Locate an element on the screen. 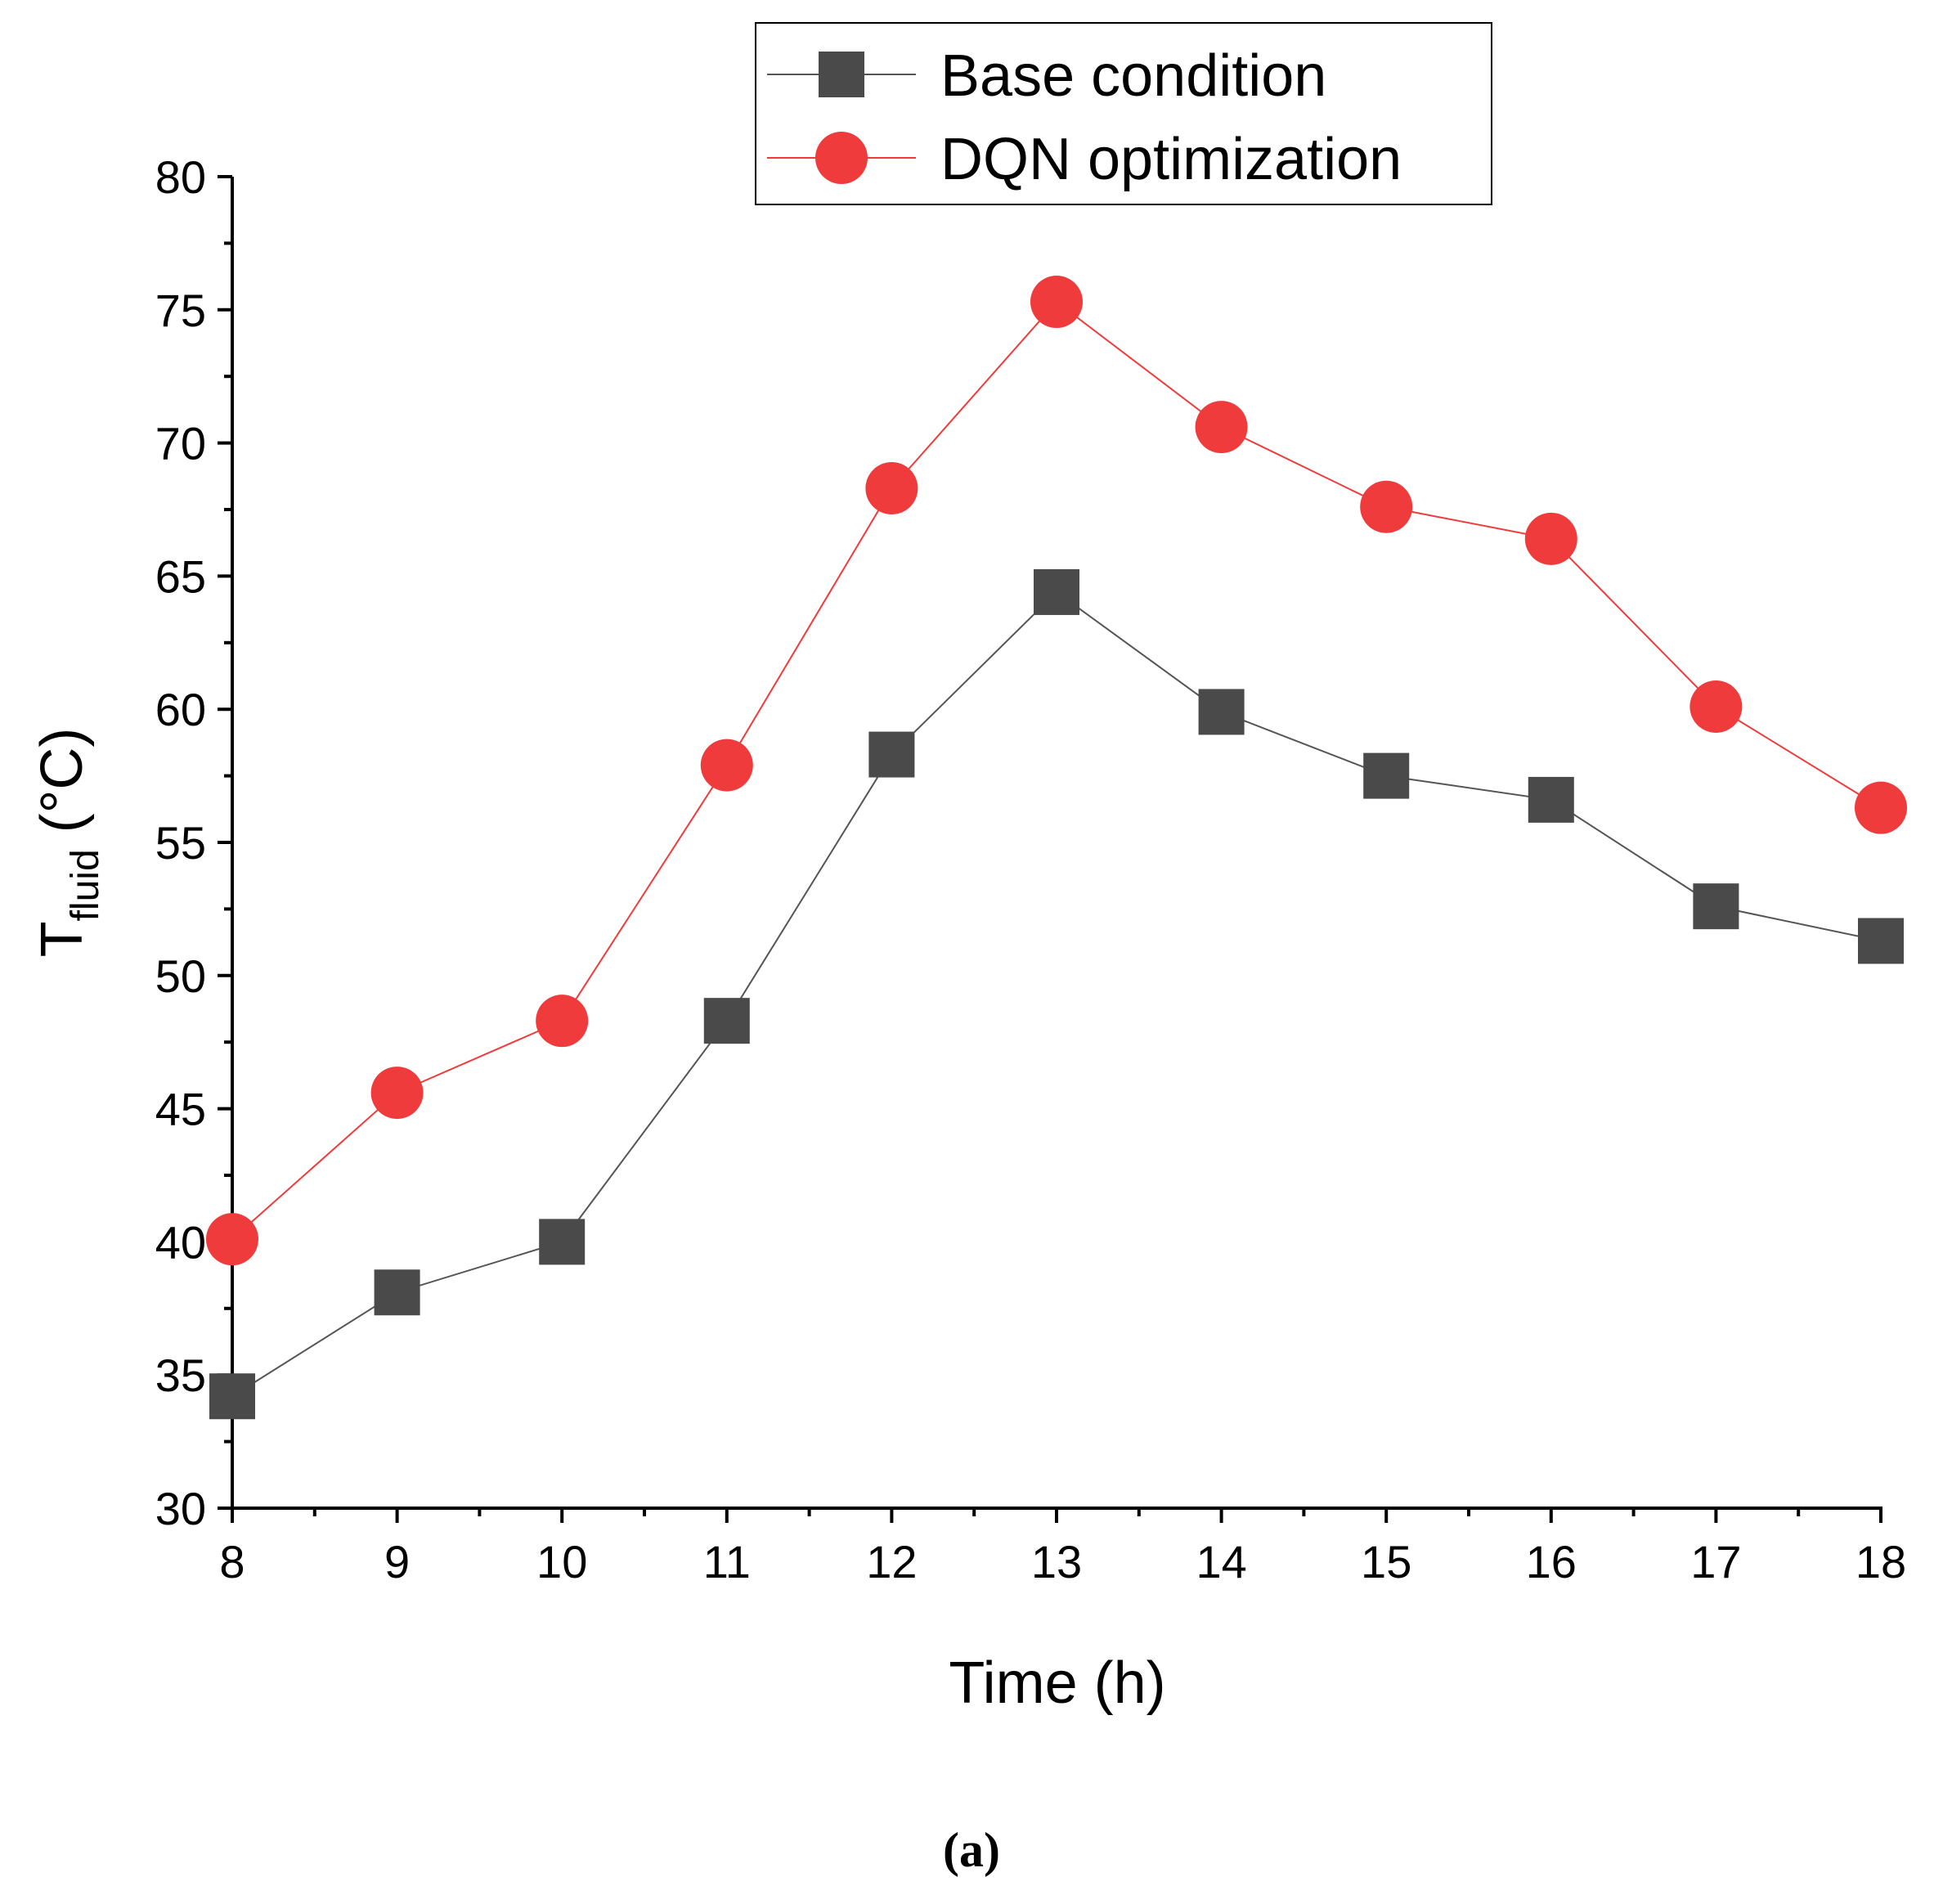  legend-label: DQN optimization is located at coordinates (1171, 160).